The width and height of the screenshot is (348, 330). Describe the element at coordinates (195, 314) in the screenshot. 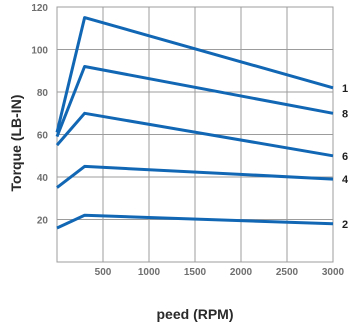

I see `x-axis-title: peed (RPM)` at that location.